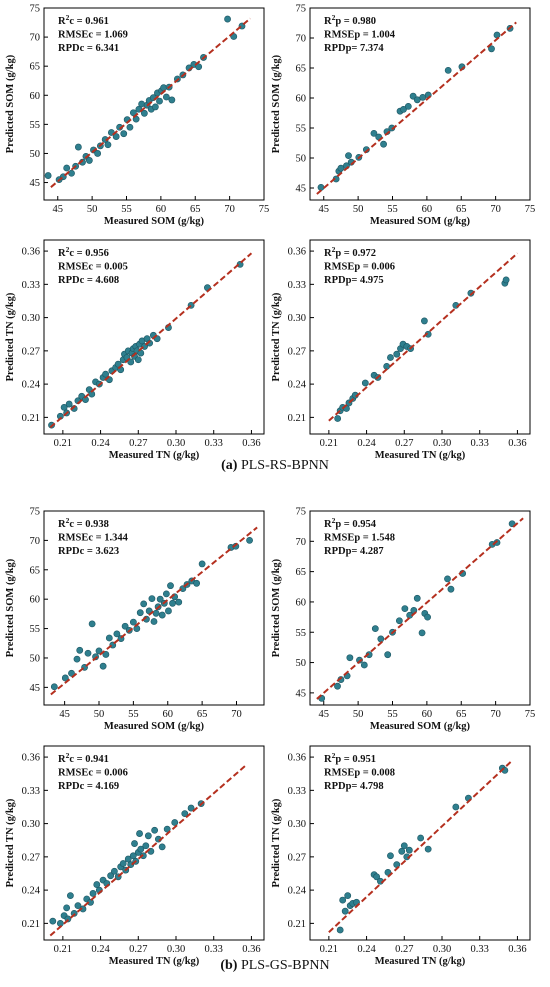  I want to click on y-tick-label: 0.33, so click(31, 791).